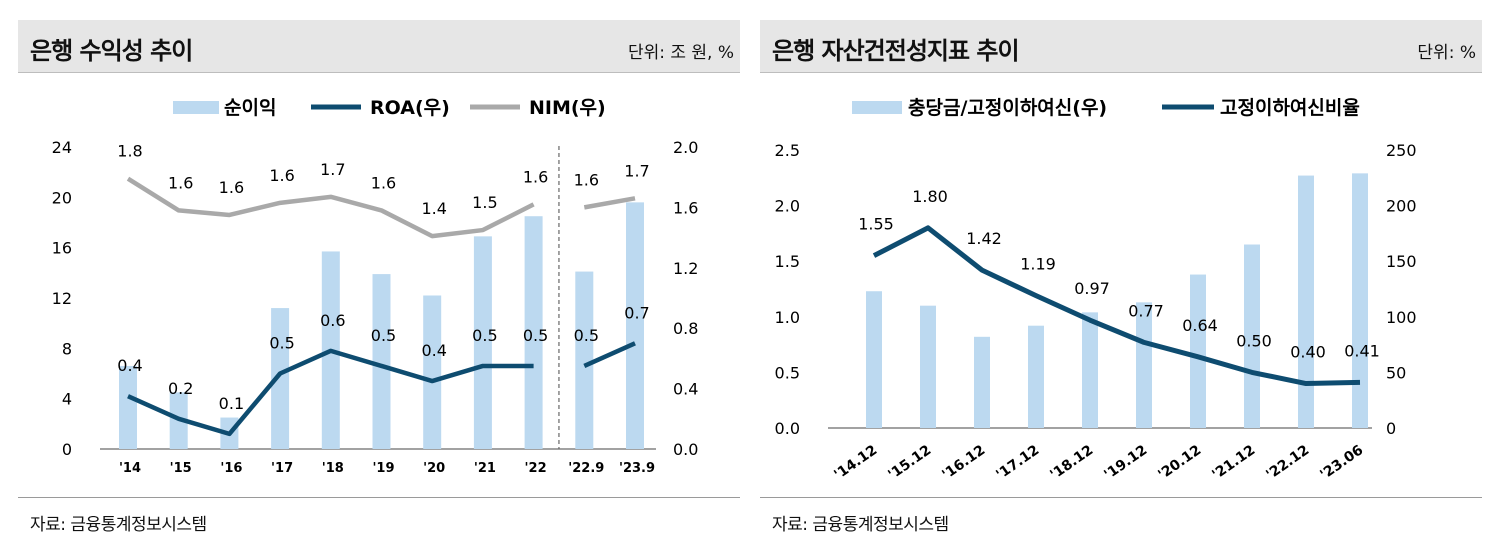  I want to click on profitability-source: 자료: 금융통계정보시스템, so click(118, 525).